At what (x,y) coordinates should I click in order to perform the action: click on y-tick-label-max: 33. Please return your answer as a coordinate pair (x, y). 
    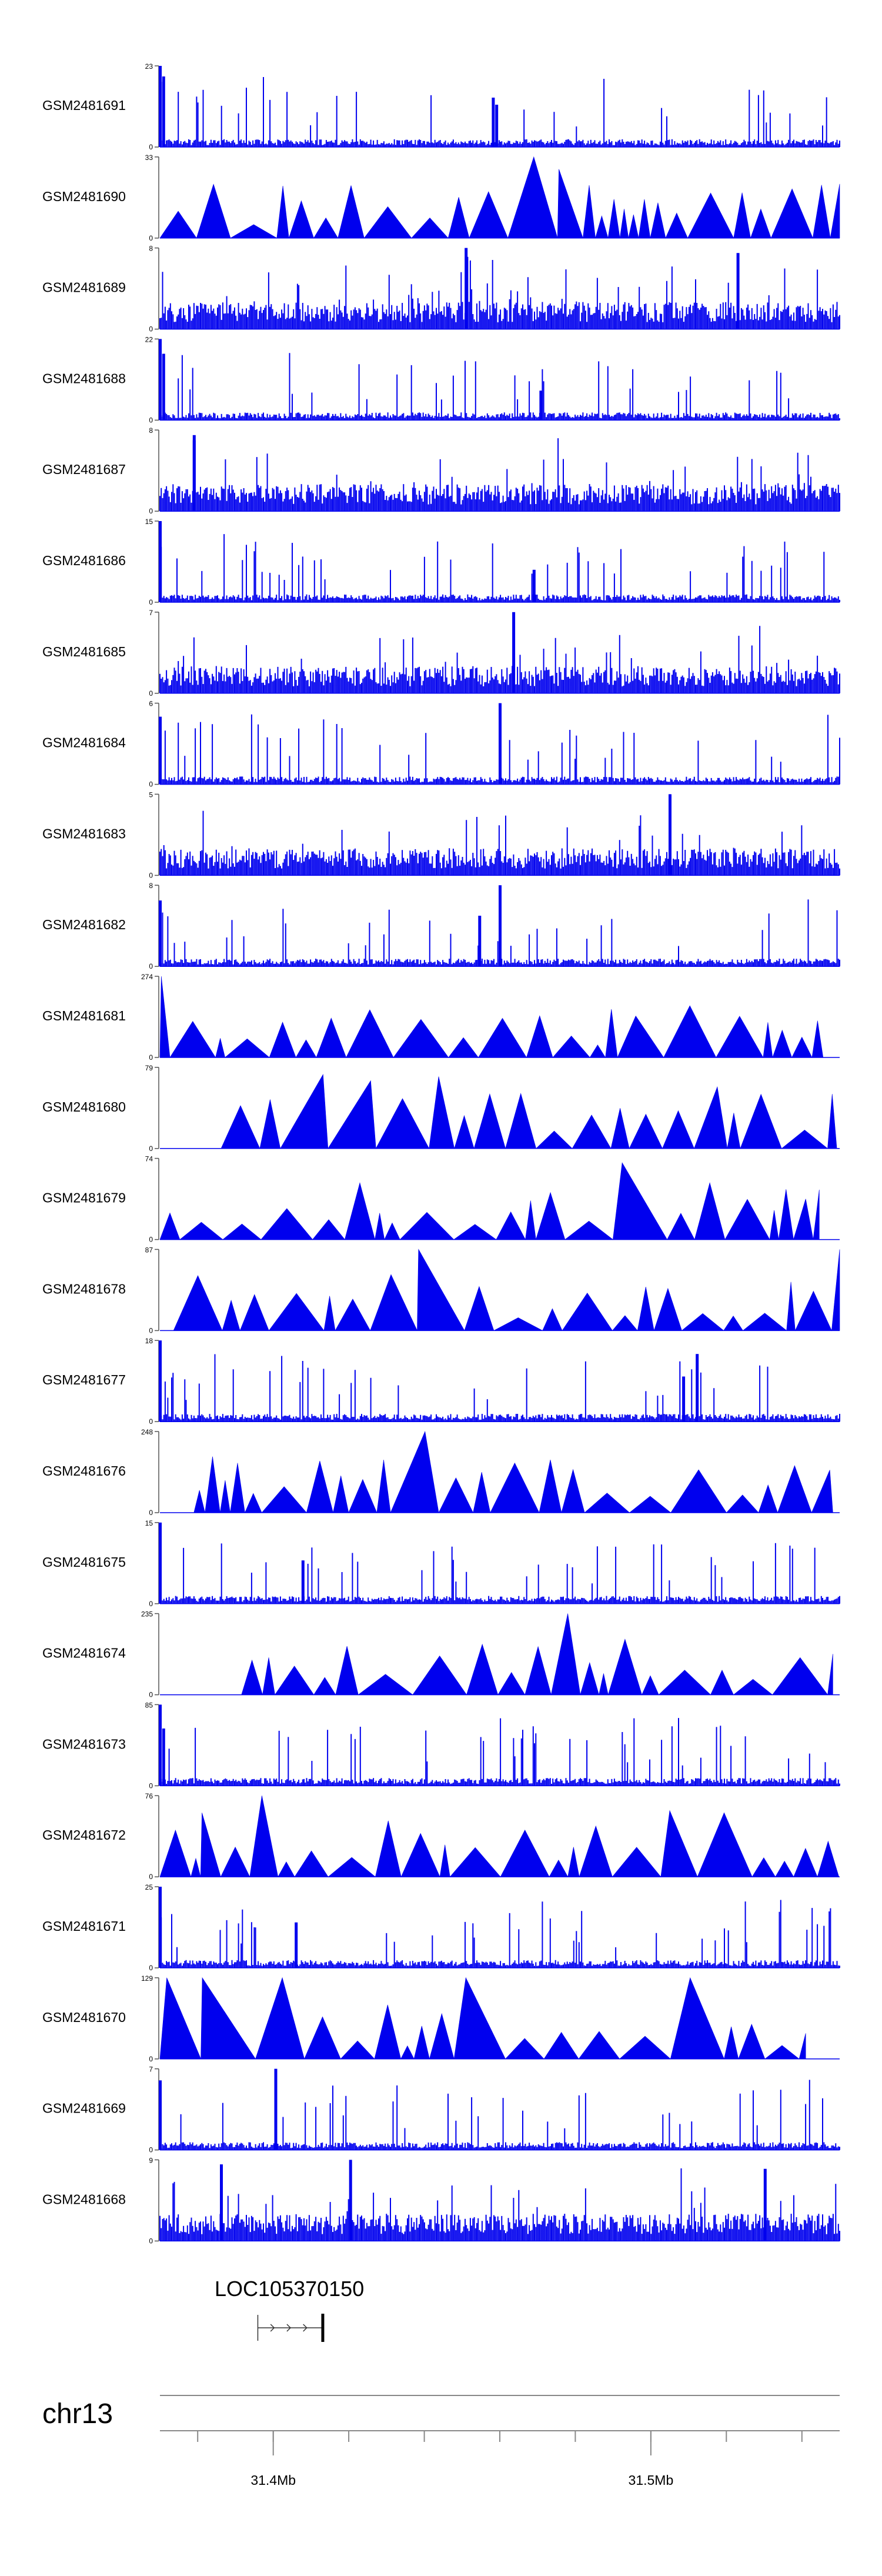
    Looking at the image, I should click on (149, 158).